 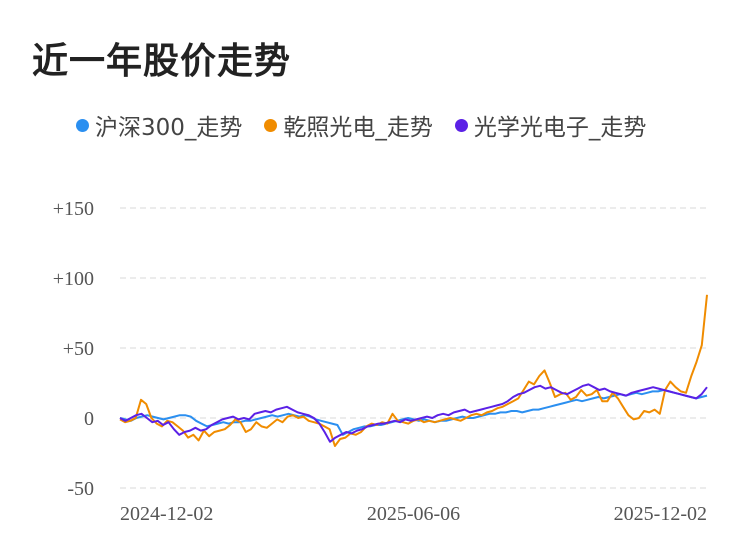 I want to click on legend-label-hs300: 沪深300_走势, so click(x=169, y=128).